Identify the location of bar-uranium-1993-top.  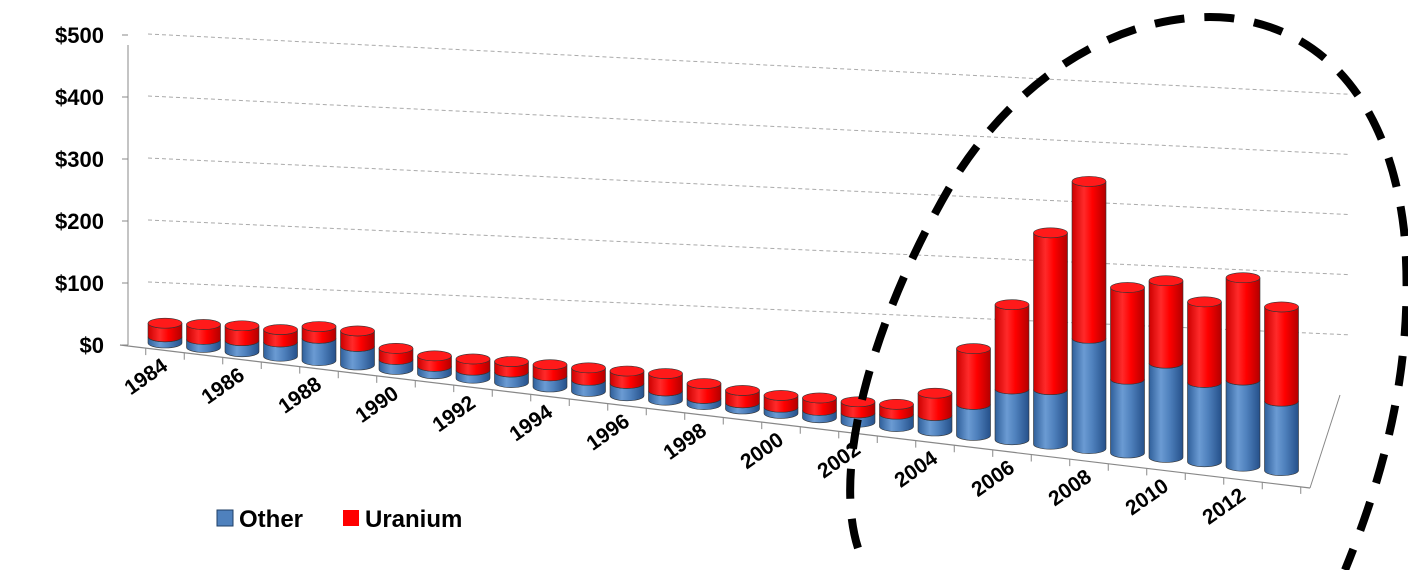
(511, 361).